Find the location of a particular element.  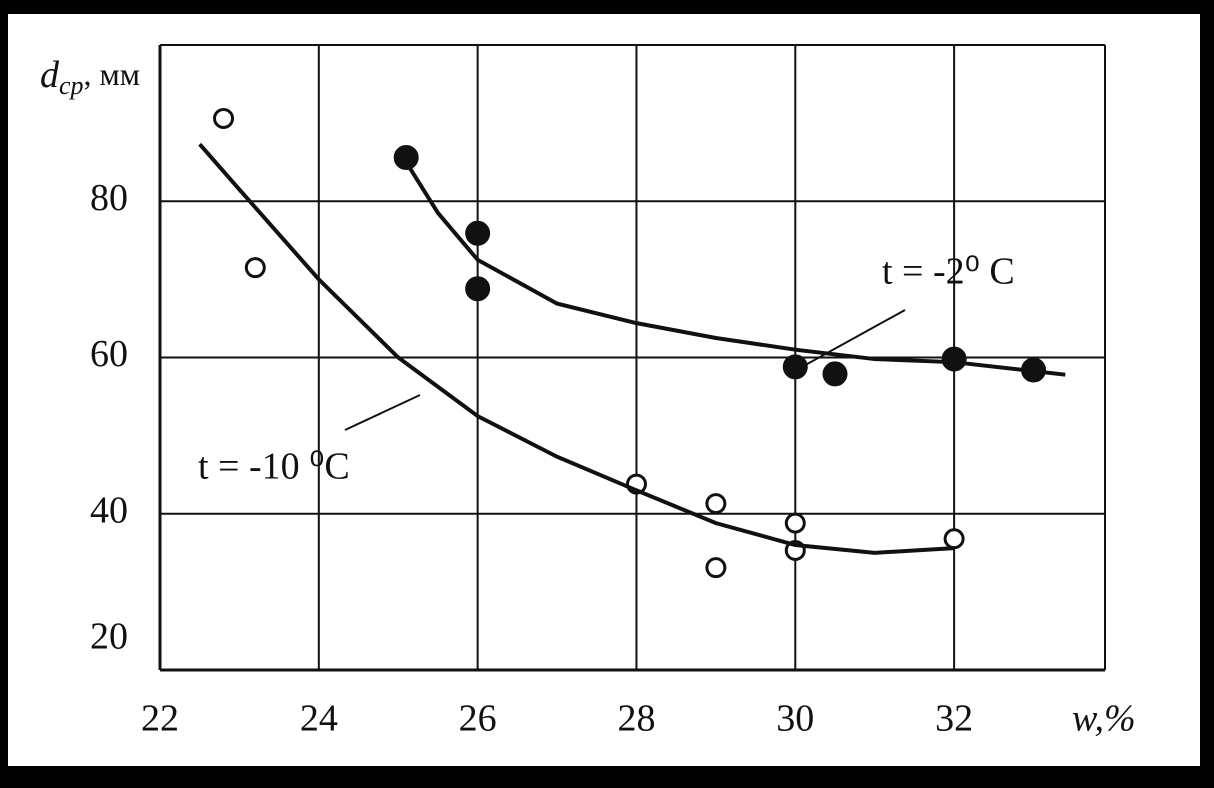

x-tick-label: 30 is located at coordinates (795, 719).